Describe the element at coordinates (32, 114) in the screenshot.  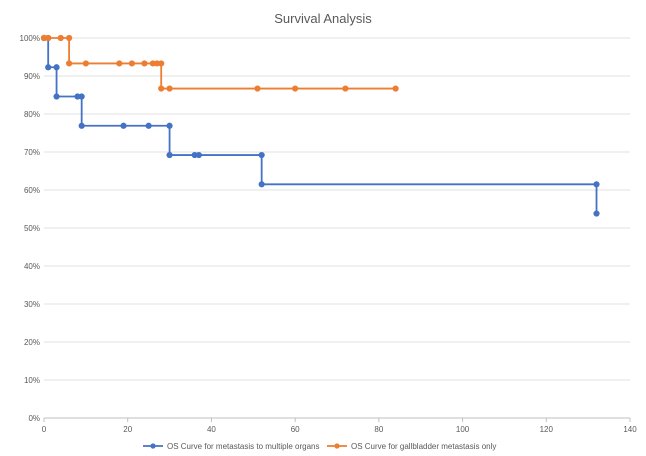
I see `y-tick-label: 80%` at that location.